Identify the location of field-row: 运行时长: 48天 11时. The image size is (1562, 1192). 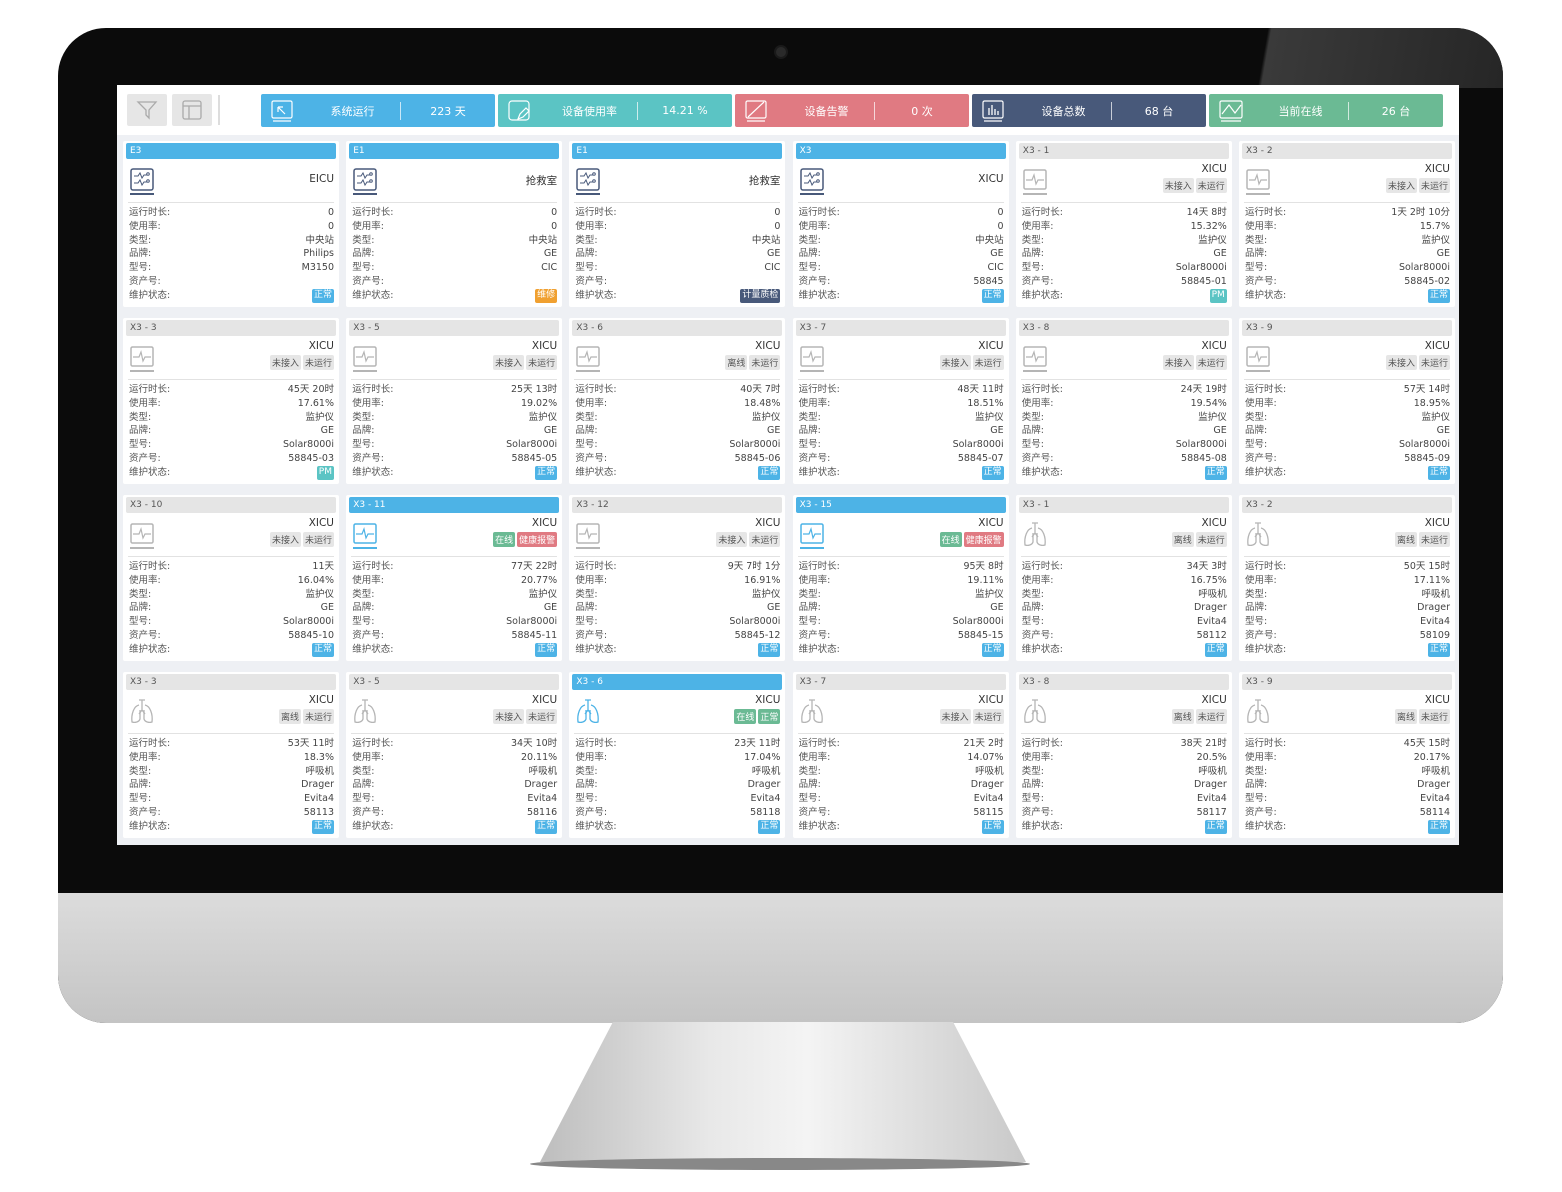
(901, 390).